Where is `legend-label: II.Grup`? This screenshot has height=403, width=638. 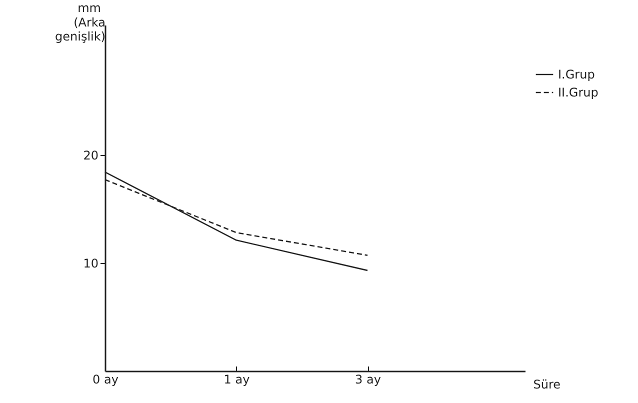 legend-label: II.Grup is located at coordinates (578, 93).